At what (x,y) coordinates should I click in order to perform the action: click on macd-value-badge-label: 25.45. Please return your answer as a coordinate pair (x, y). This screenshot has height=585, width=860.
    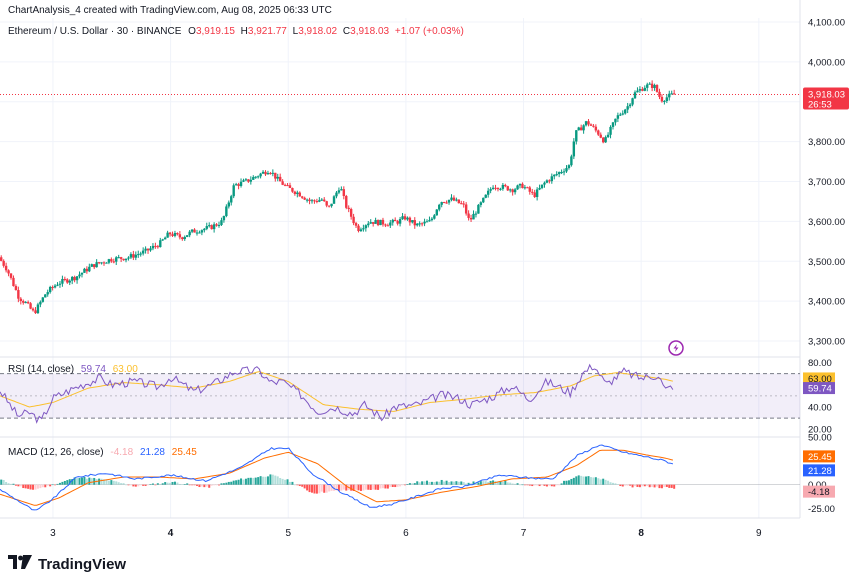
    Looking at the image, I should click on (820, 457).